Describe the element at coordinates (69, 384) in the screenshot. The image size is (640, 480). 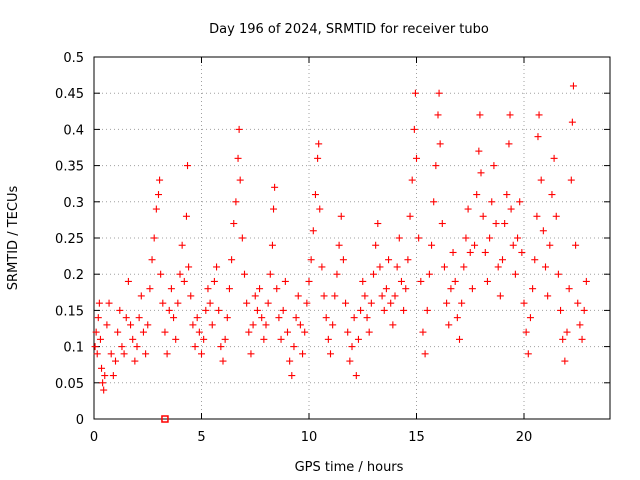
I see `y-tick-label: 0.05` at that location.